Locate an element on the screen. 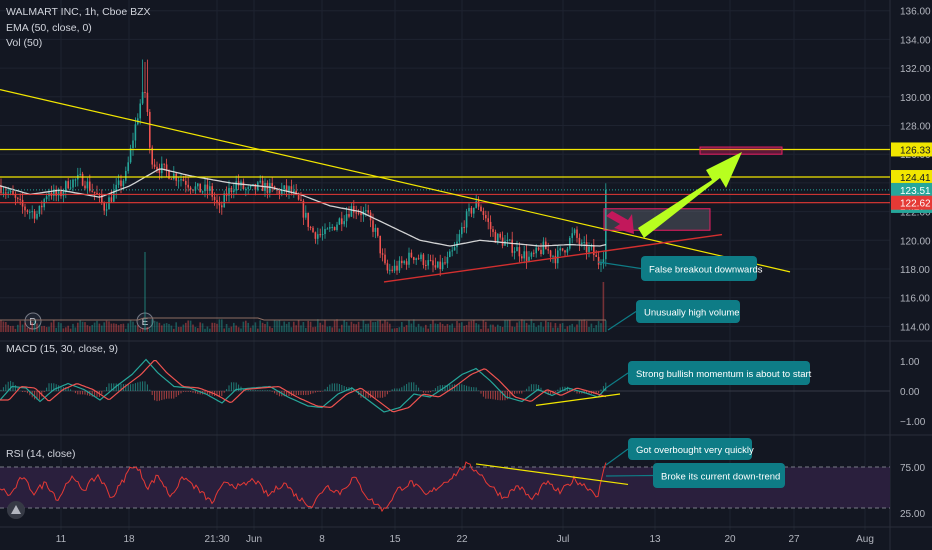  earnings-badge: E is located at coordinates (145, 321).